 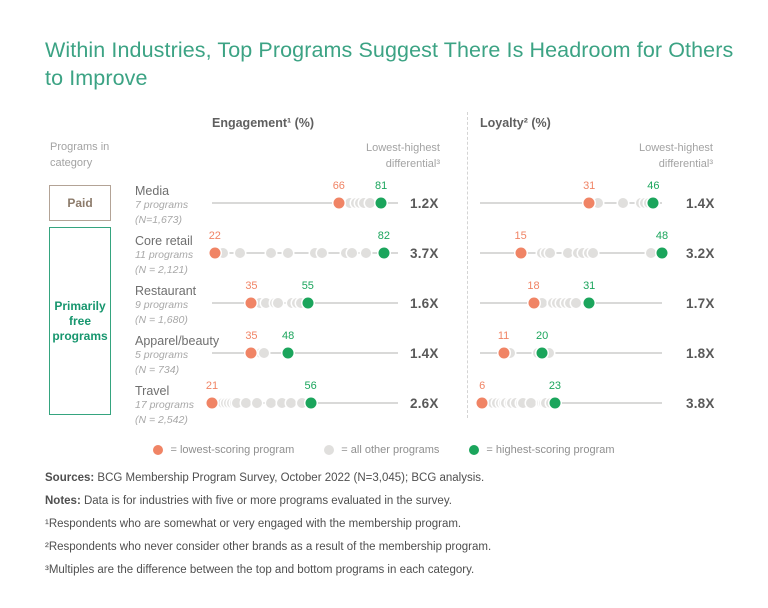 I want to click on lowest-value-label: 11, so click(x=503, y=336).